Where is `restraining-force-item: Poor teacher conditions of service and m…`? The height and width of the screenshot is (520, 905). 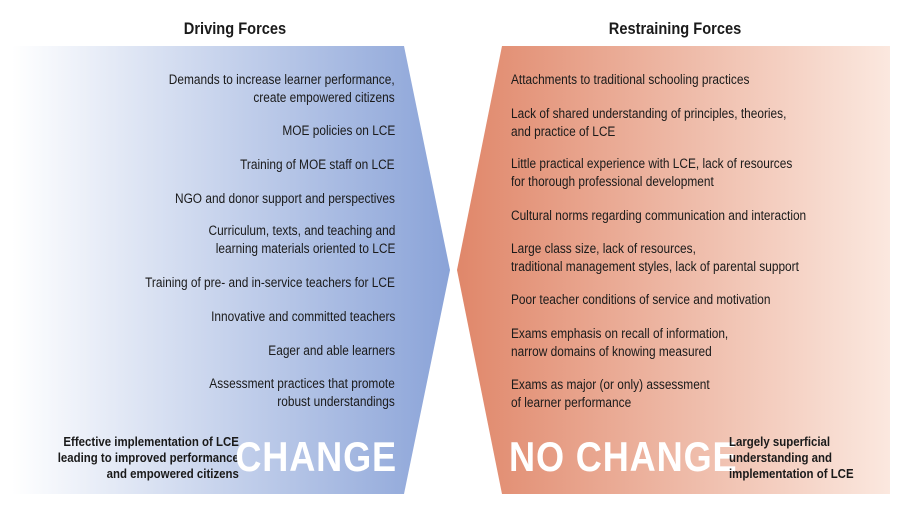
restraining-force-item: Poor teacher conditions of service and m… is located at coordinates (641, 299).